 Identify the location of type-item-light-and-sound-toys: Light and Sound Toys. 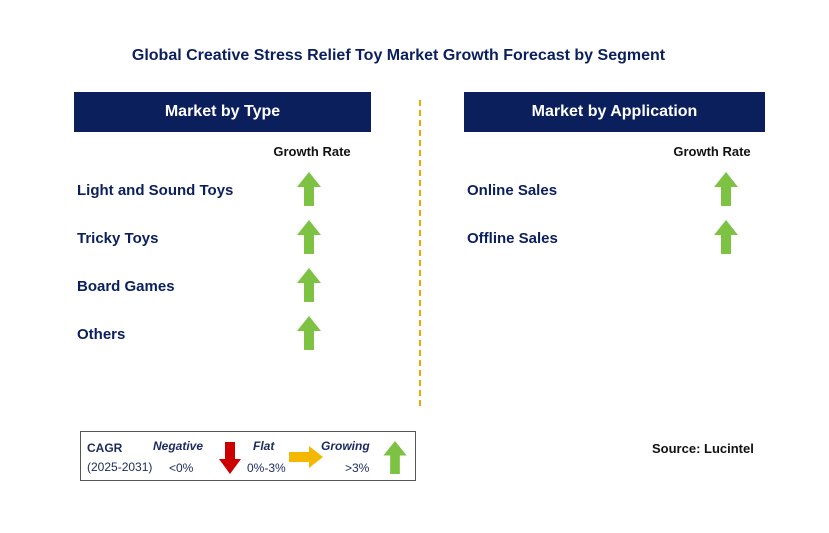
(155, 190).